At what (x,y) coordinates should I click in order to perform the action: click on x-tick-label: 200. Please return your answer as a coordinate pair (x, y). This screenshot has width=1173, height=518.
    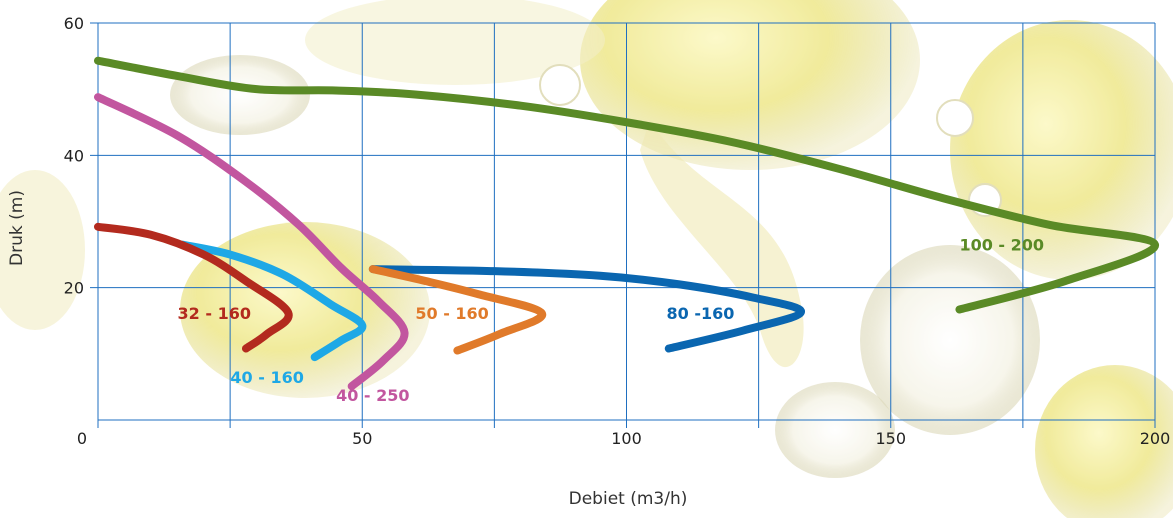
    Looking at the image, I should click on (1155, 438).